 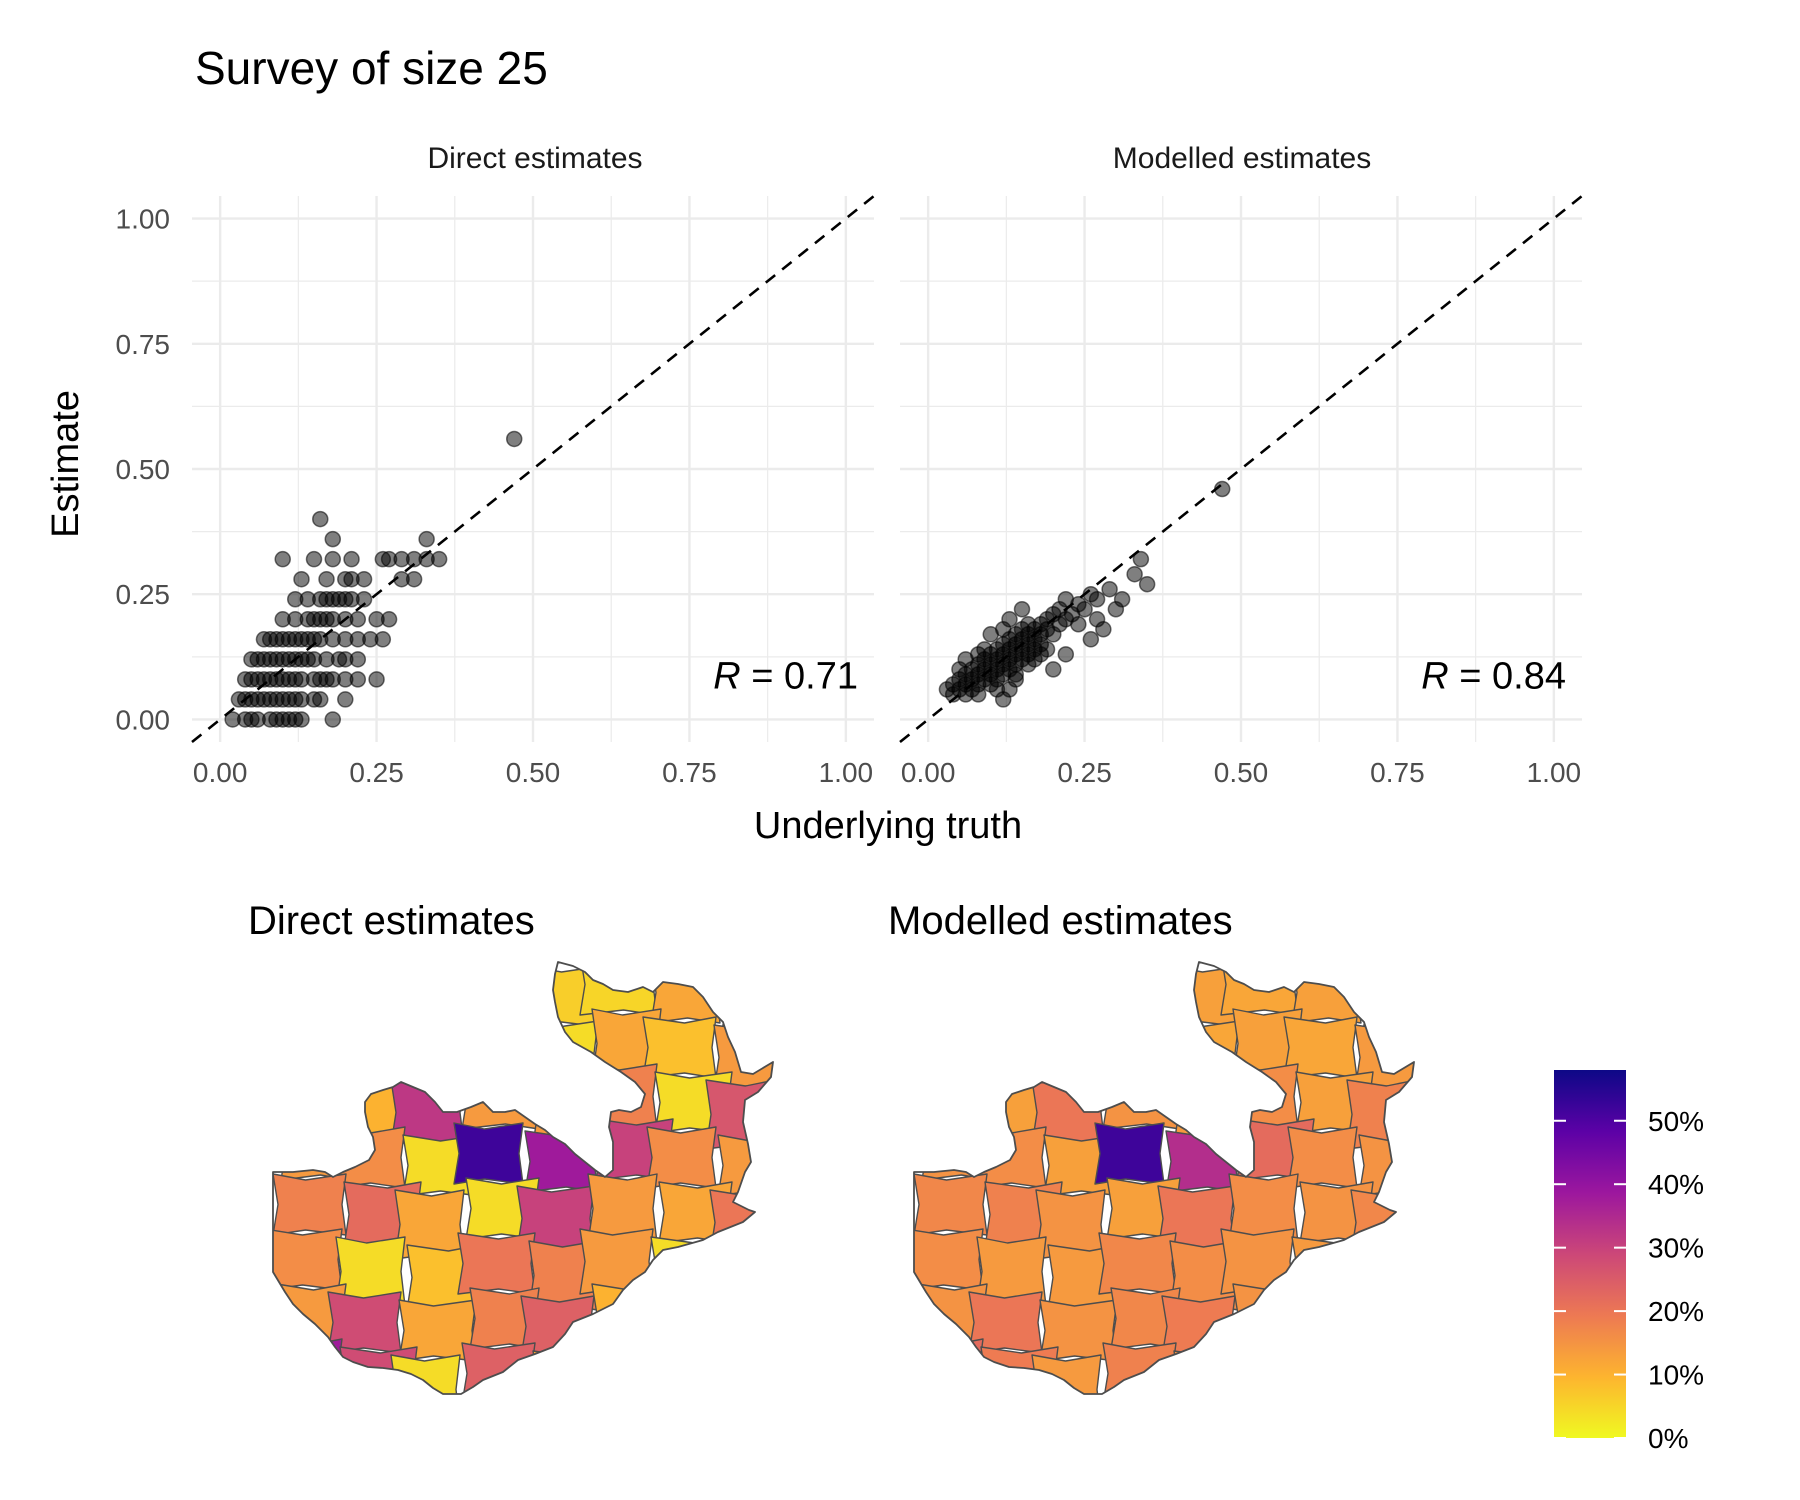 What do you see at coordinates (1676, 1248) in the screenshot?
I see `legend-label: 30%` at bounding box center [1676, 1248].